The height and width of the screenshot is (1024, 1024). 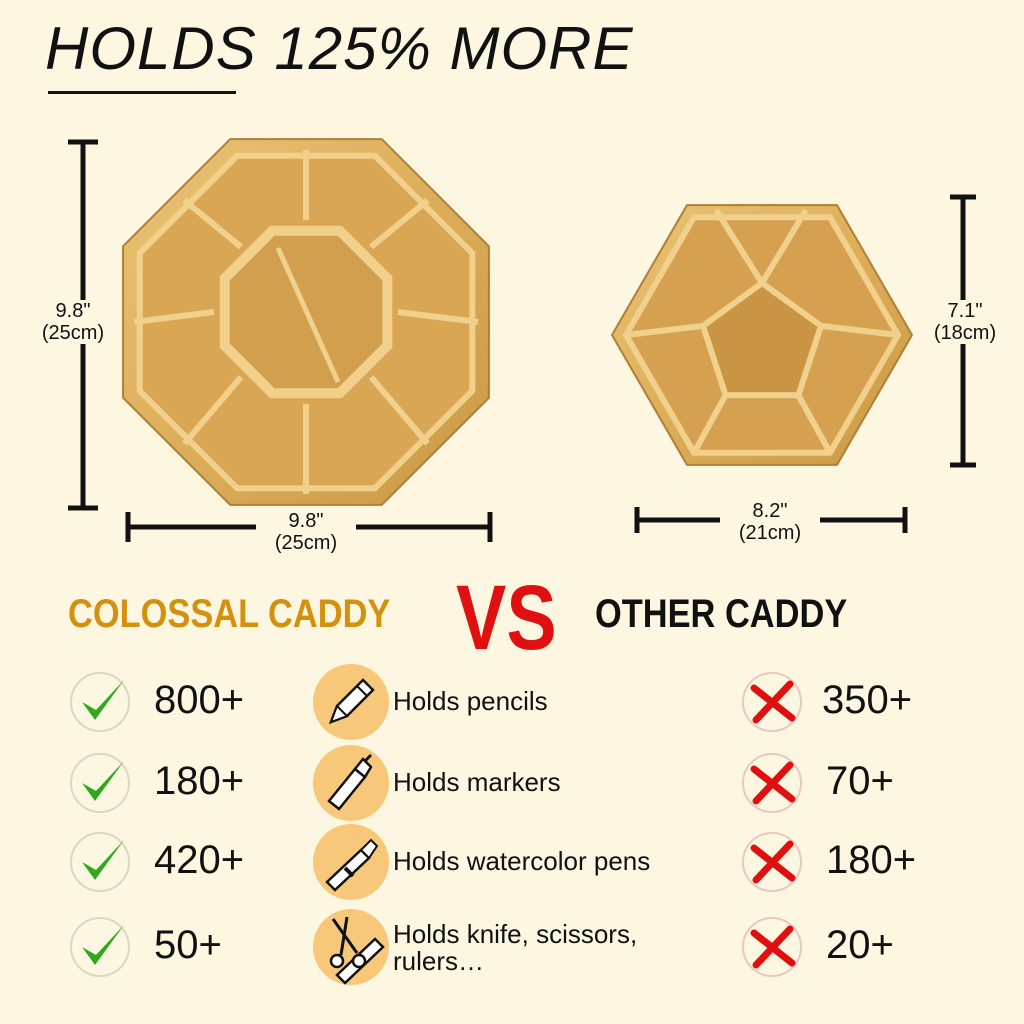 I want to click on other-value: 180+, so click(x=871, y=860).